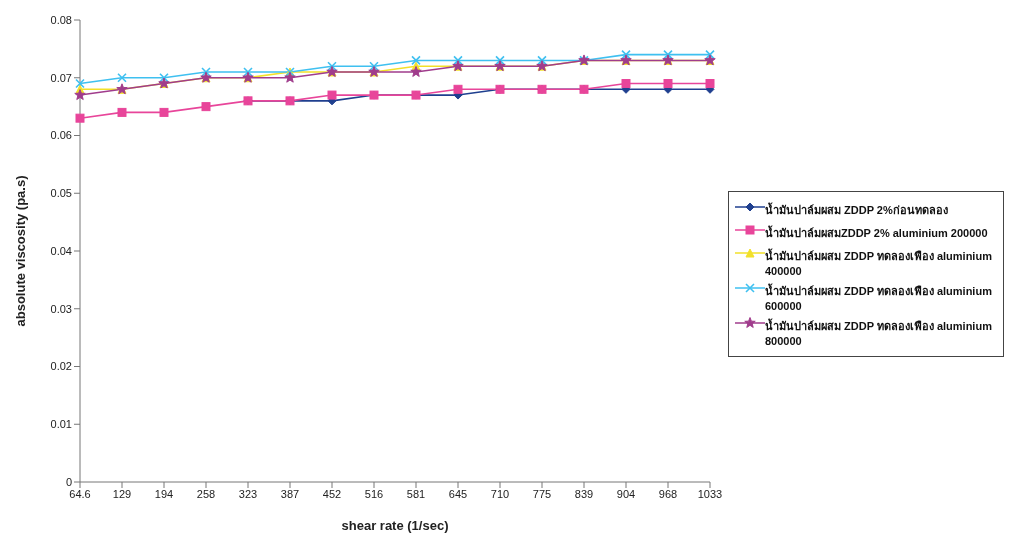 This screenshot has width=1022, height=548. What do you see at coordinates (374, 493) in the screenshot?
I see `x-tick-label: 516` at bounding box center [374, 493].